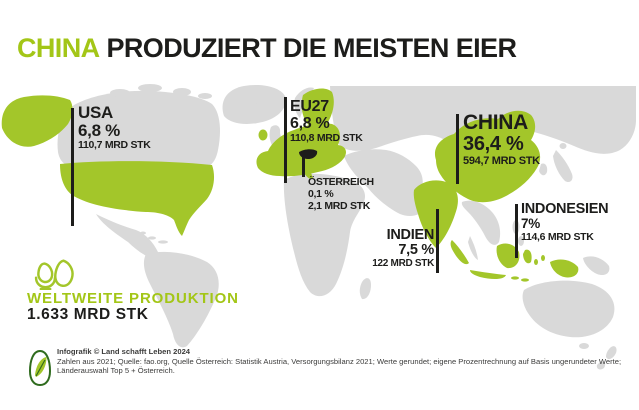  I want to click on china-callout-line, so click(457, 149).